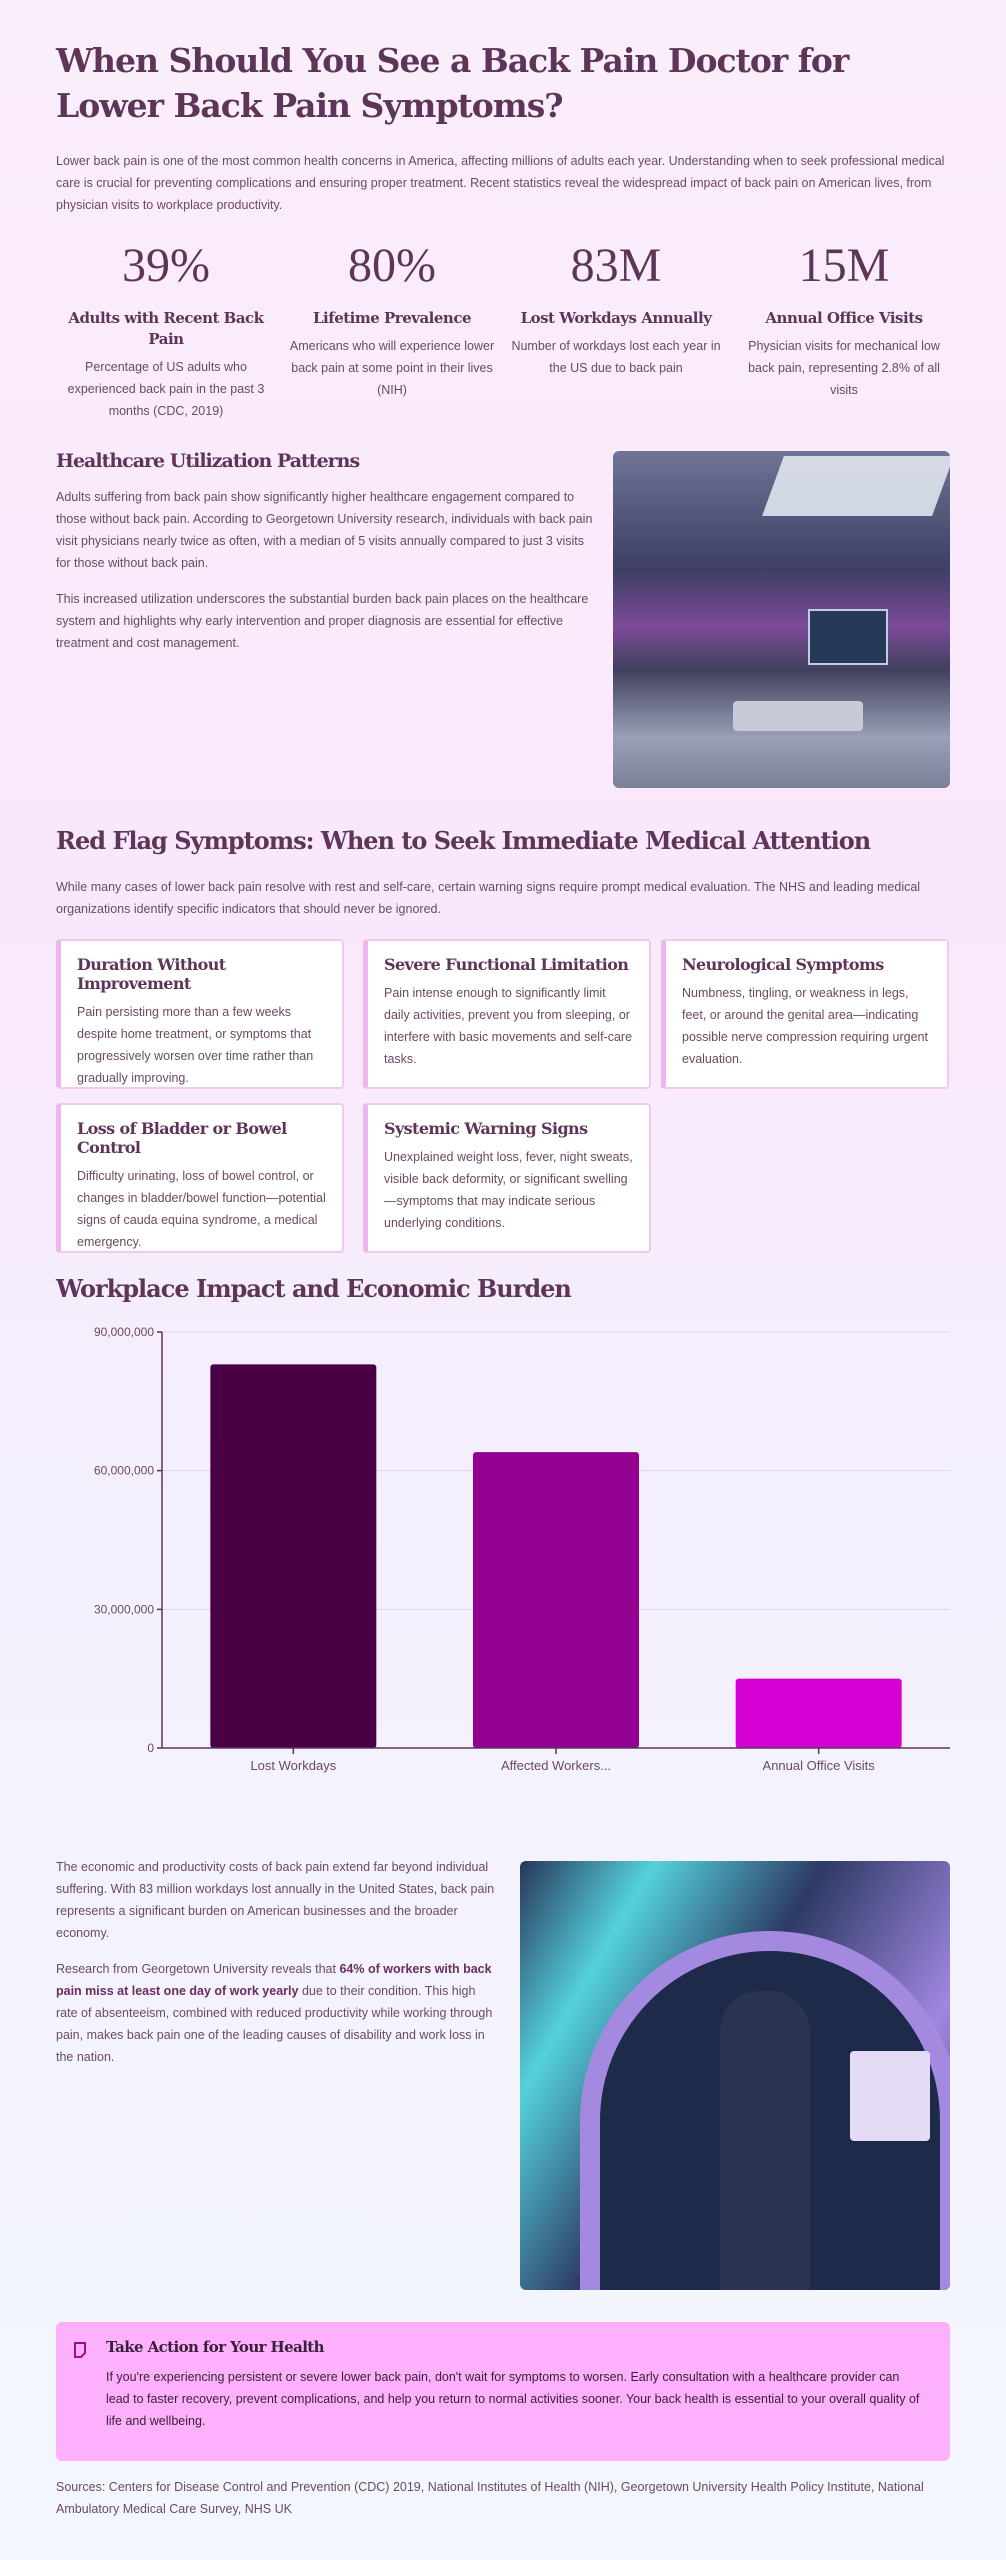 The width and height of the screenshot is (1006, 2560). I want to click on note-icon, so click(80, 2350).